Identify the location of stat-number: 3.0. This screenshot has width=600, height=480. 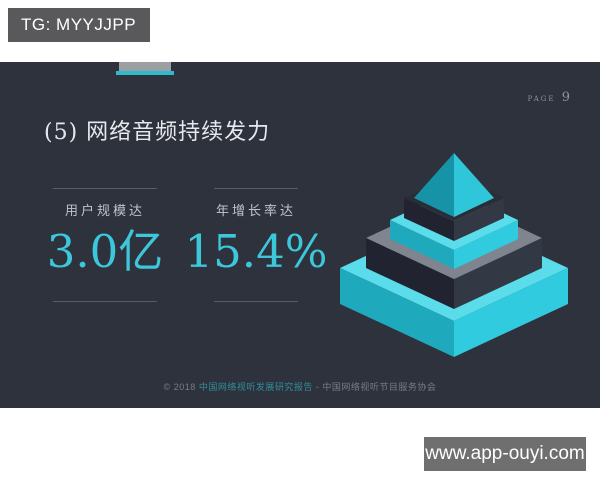
(82, 251).